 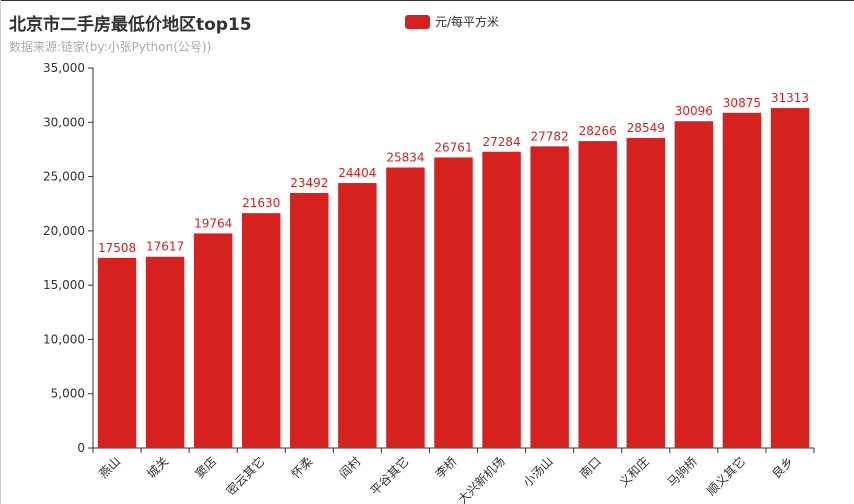 What do you see at coordinates (64, 68) in the screenshot?
I see `y-tick-label: 35,000` at bounding box center [64, 68].